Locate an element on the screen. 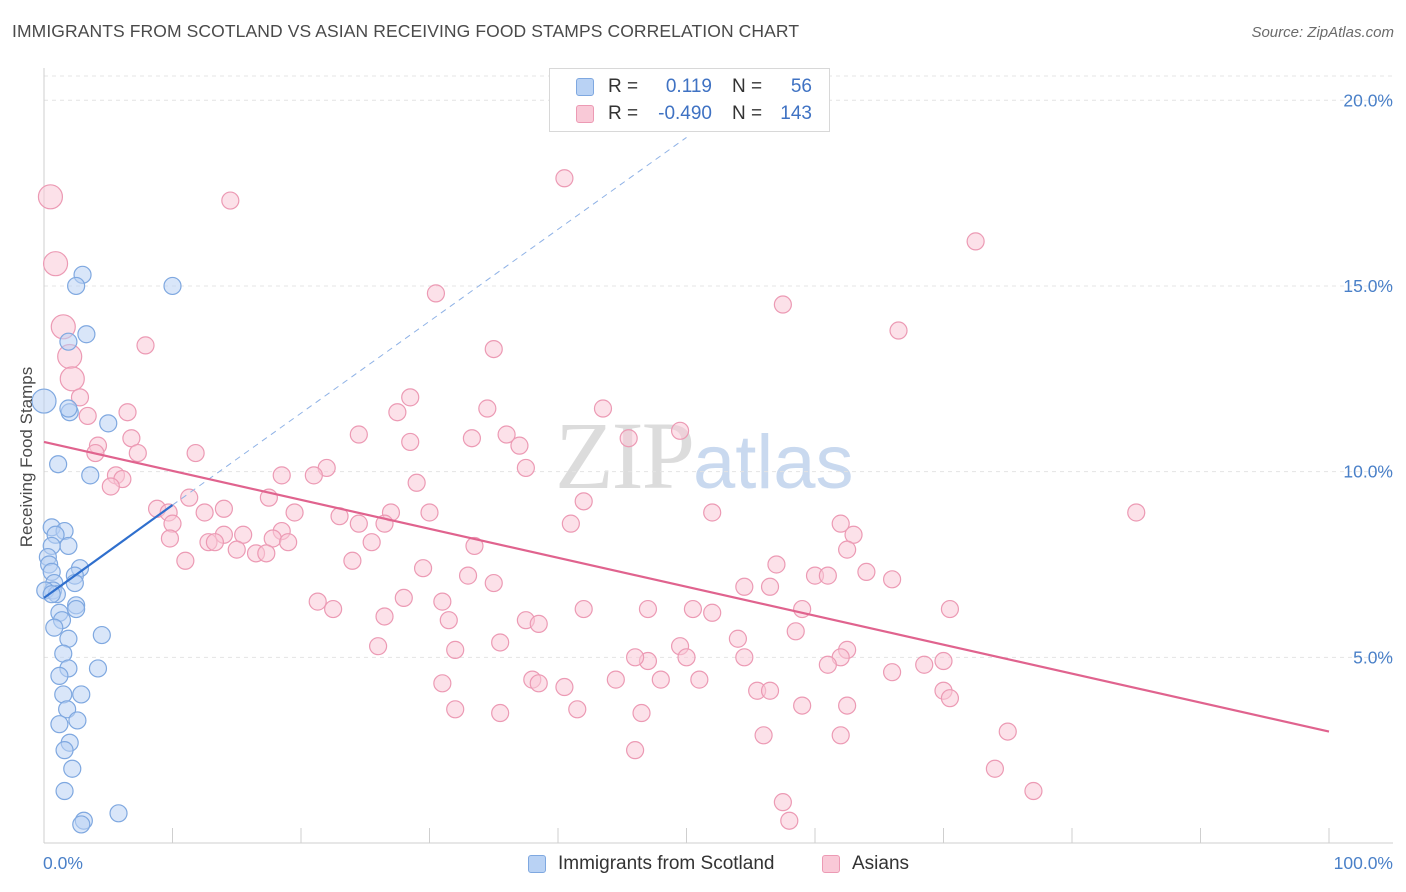 Image resolution: width=1406 pixels, height=892 pixels. y-tick-label: 10.0% is located at coordinates (1368, 472).